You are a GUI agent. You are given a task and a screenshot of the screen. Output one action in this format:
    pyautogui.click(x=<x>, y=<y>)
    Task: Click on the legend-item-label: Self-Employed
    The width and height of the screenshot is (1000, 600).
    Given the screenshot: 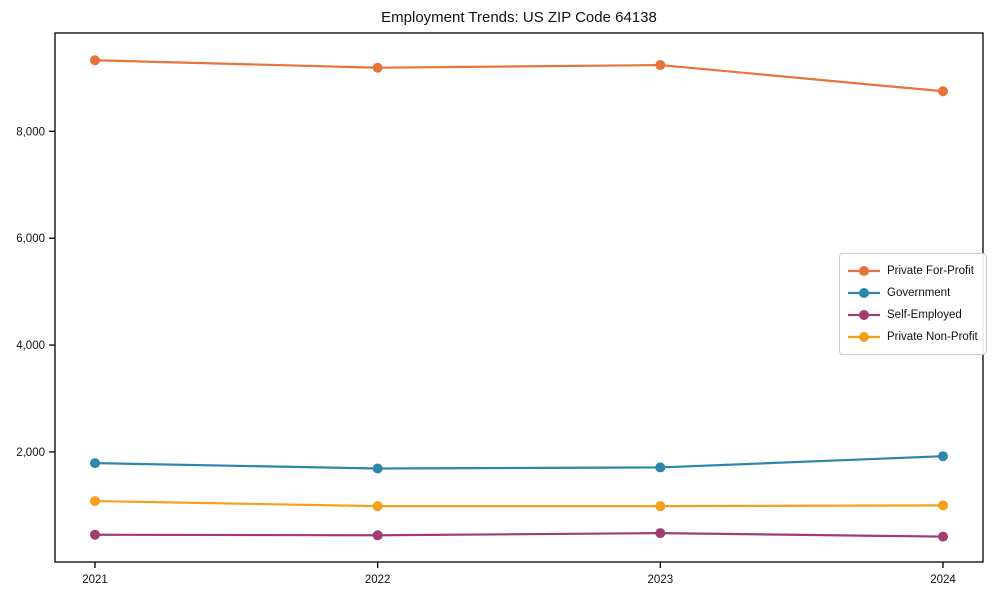 What is the action you would take?
    pyautogui.click(x=924, y=315)
    